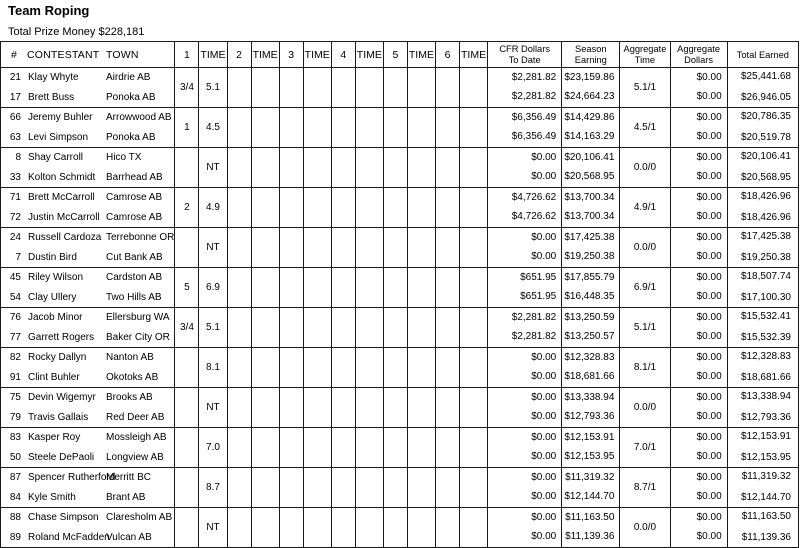  I want to click on round-3-header: 3, so click(291, 54).